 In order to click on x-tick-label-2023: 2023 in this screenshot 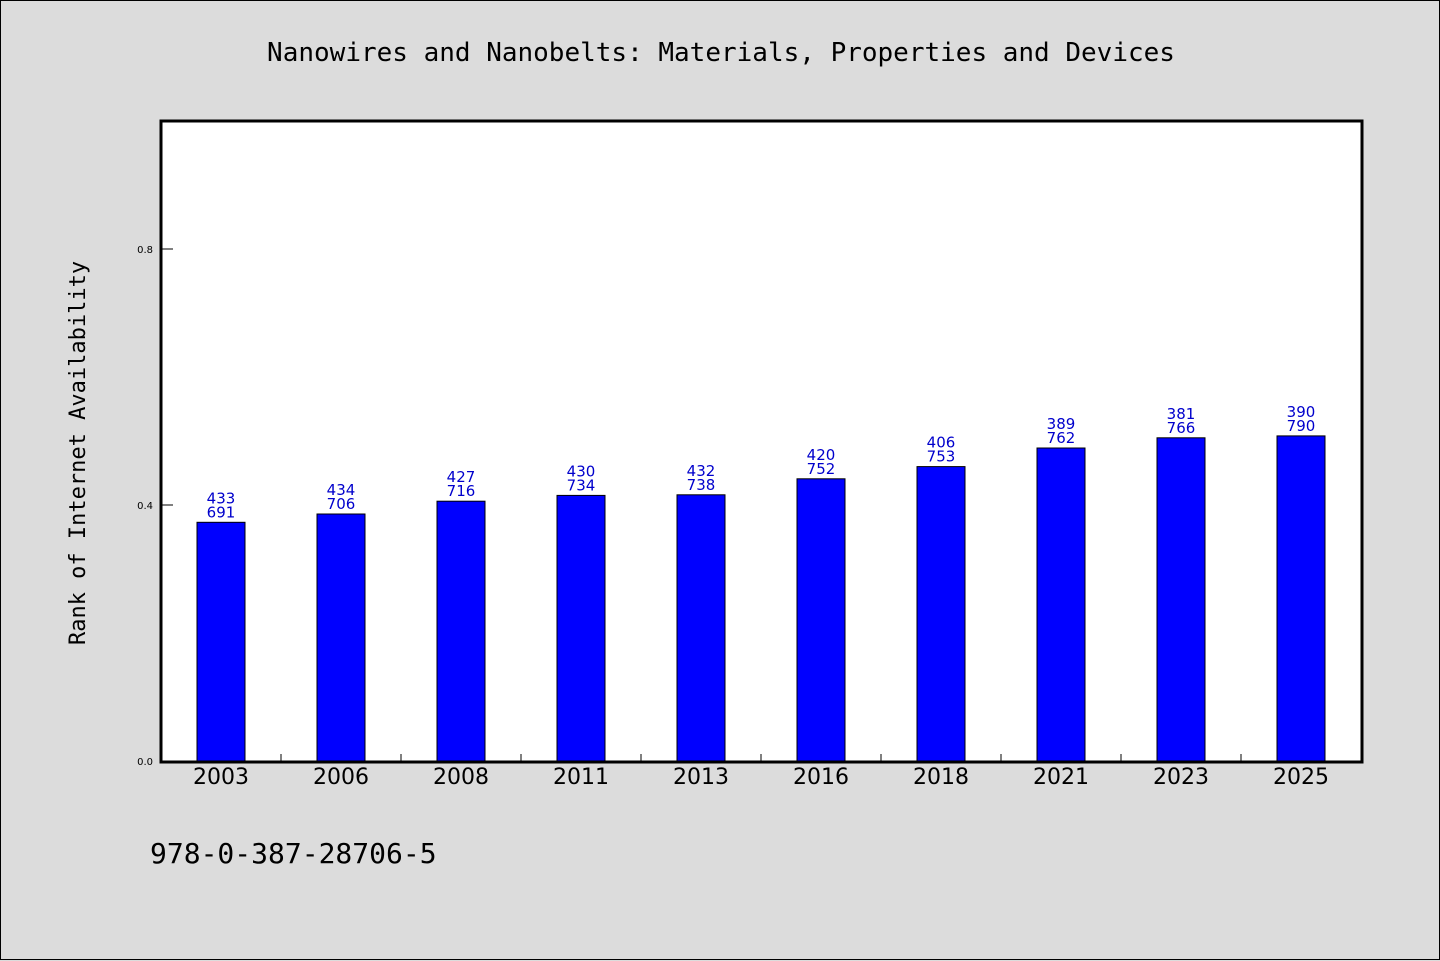, I will do `click(1181, 777)`.